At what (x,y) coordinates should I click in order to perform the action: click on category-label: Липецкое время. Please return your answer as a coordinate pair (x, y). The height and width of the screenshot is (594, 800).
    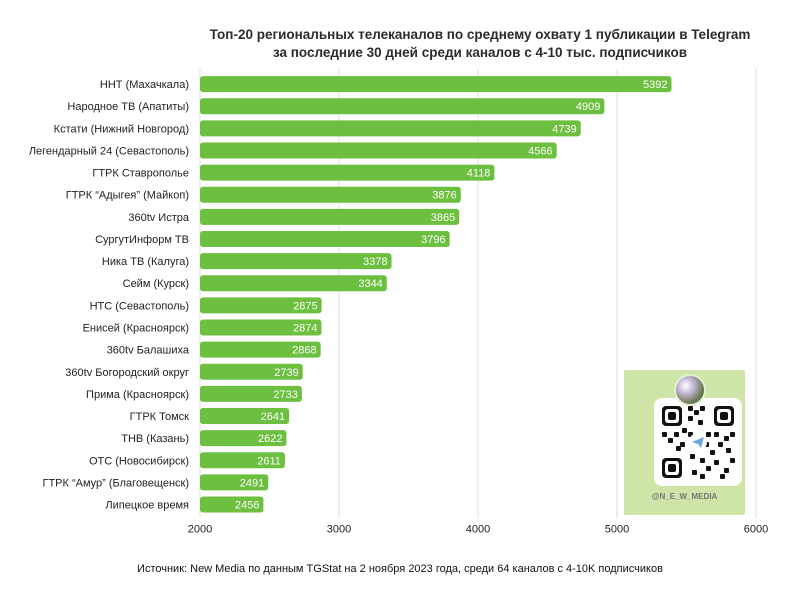
    Looking at the image, I should click on (147, 506).